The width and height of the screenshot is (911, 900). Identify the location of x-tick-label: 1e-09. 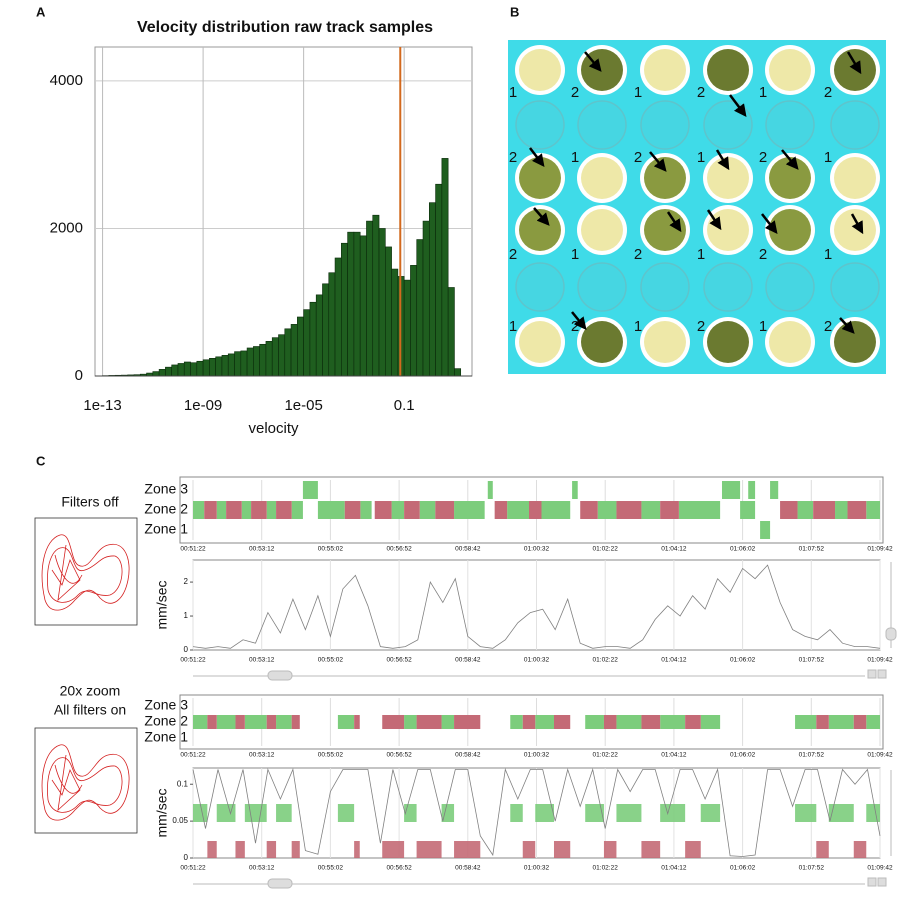
(203, 405).